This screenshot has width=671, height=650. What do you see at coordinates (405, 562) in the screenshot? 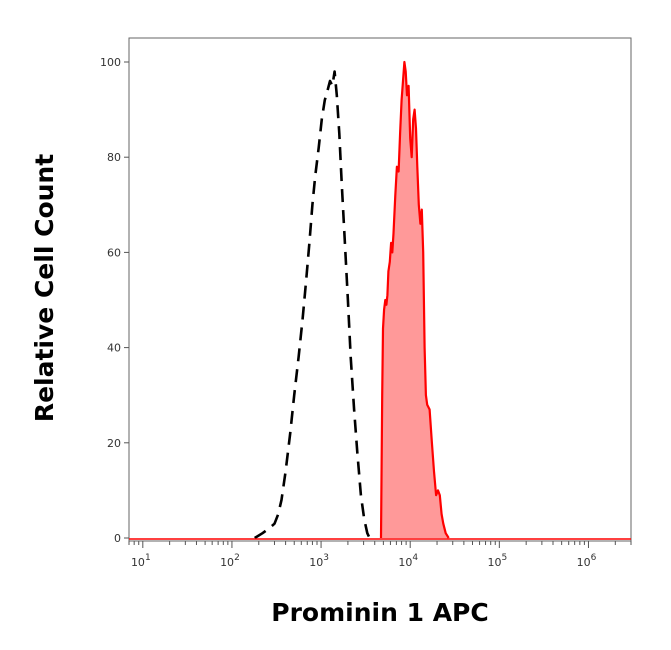
I see `x-tick-base-3: 10` at bounding box center [405, 562].